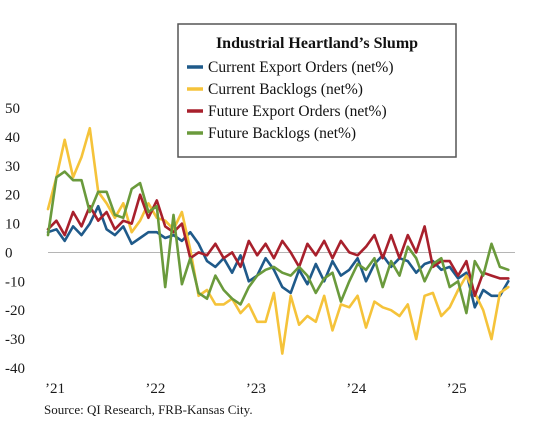 The height and width of the screenshot is (434, 547). What do you see at coordinates (282, 133) in the screenshot?
I see `legend-label: Future Backlogs (net%)` at bounding box center [282, 133].